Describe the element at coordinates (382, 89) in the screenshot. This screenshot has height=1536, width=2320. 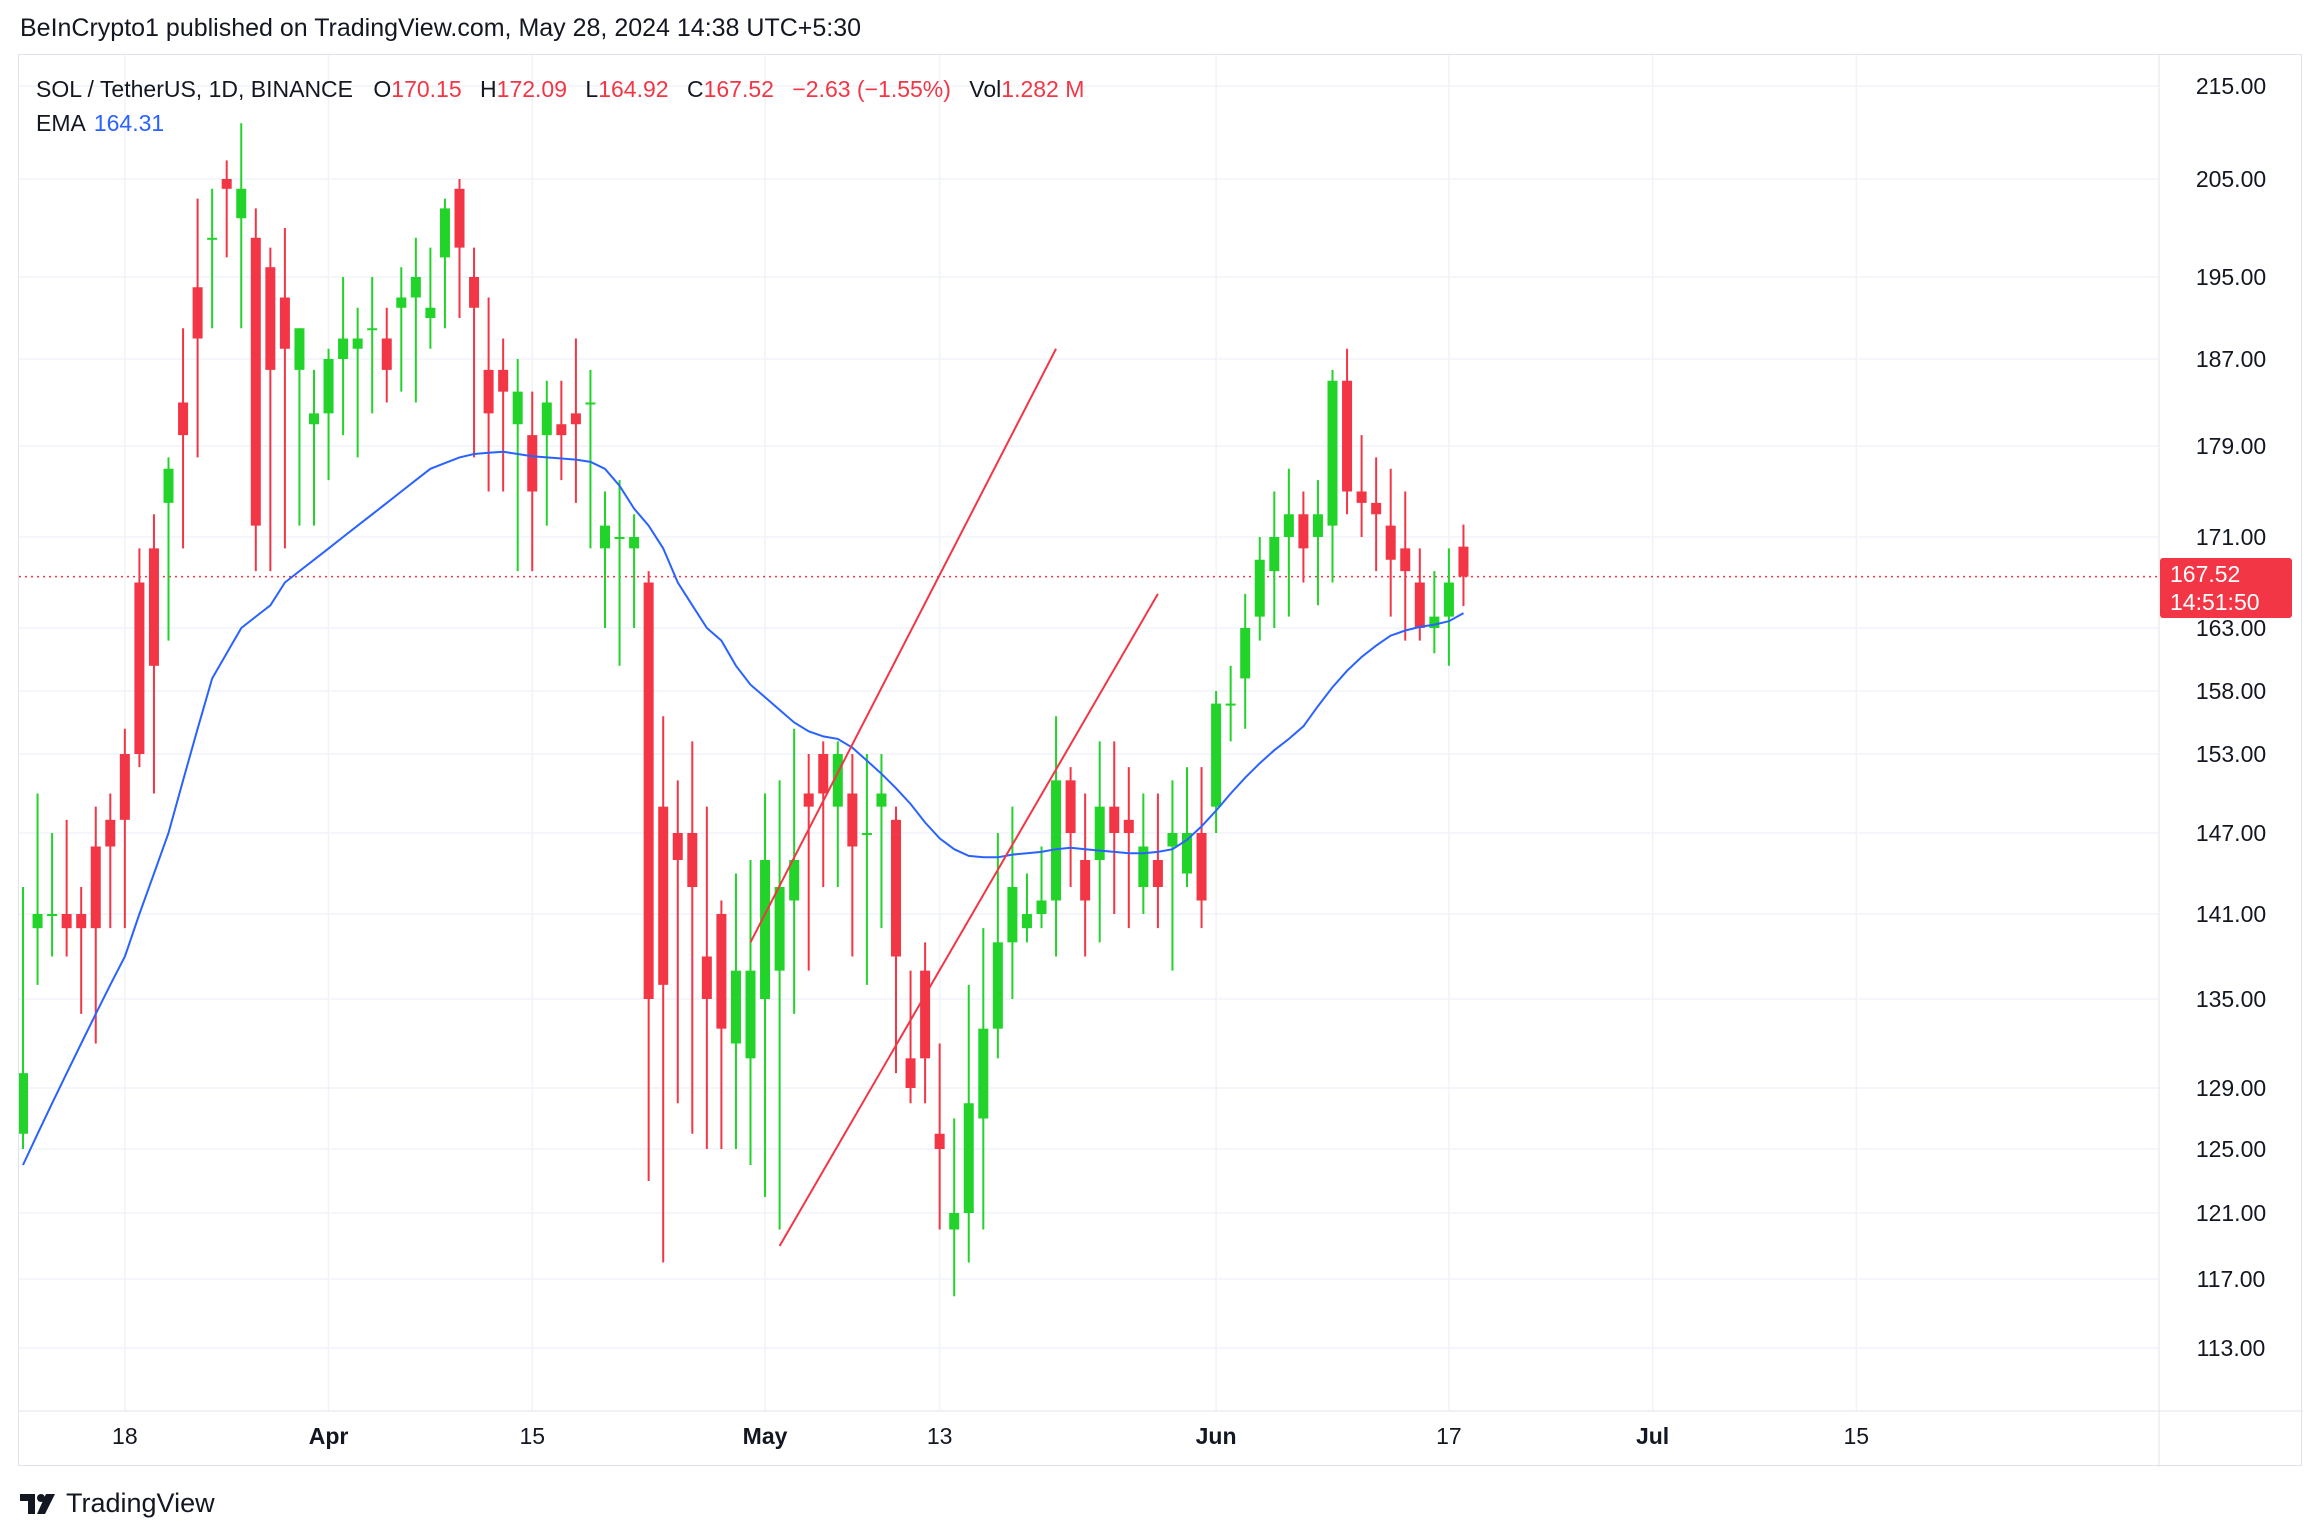
I see `open-label: O` at that location.